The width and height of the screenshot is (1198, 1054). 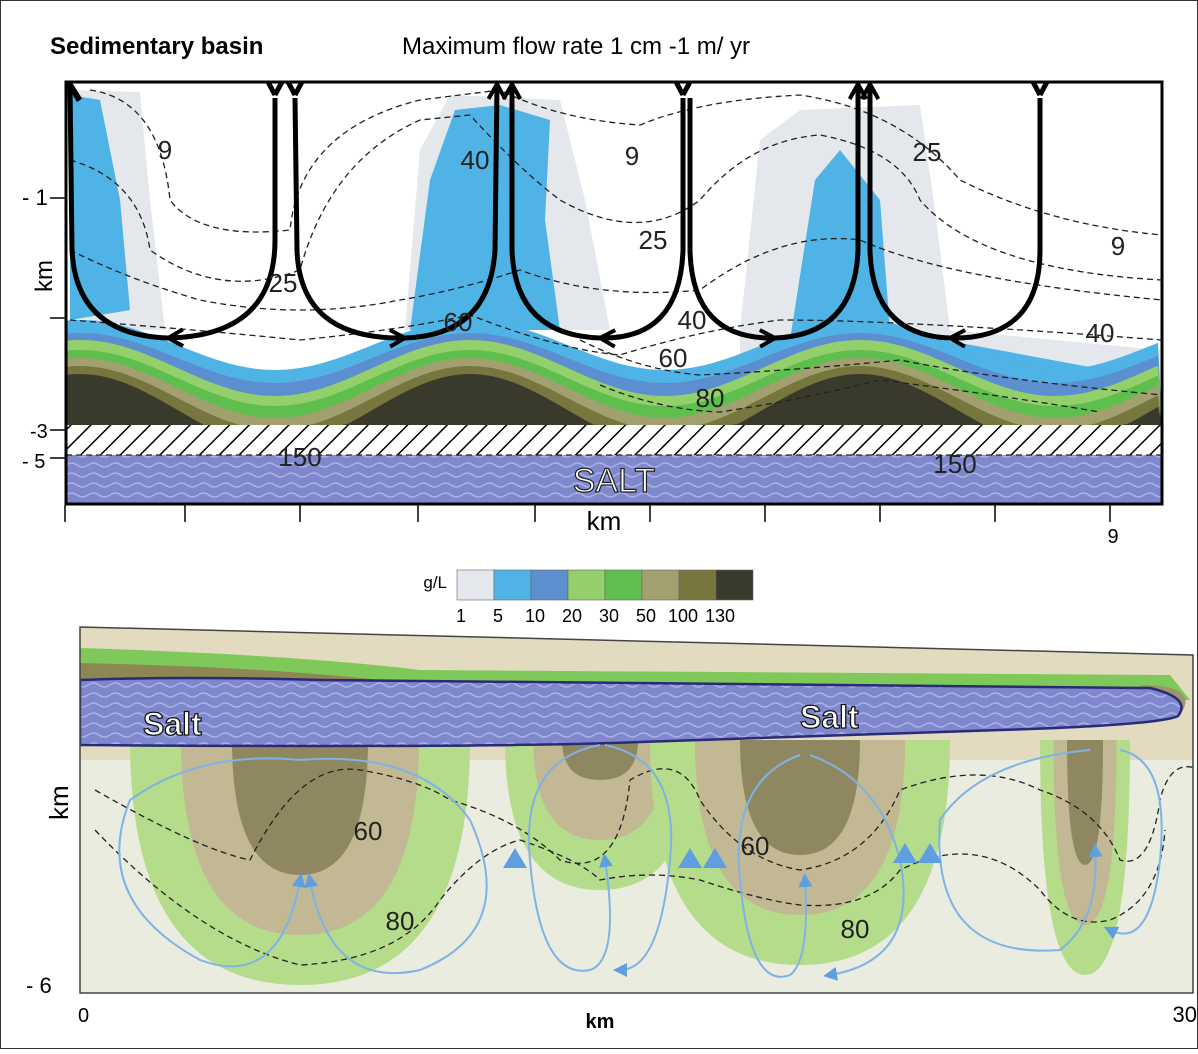 What do you see at coordinates (33, 462) in the screenshot?
I see `y-tick-label: - 5` at bounding box center [33, 462].